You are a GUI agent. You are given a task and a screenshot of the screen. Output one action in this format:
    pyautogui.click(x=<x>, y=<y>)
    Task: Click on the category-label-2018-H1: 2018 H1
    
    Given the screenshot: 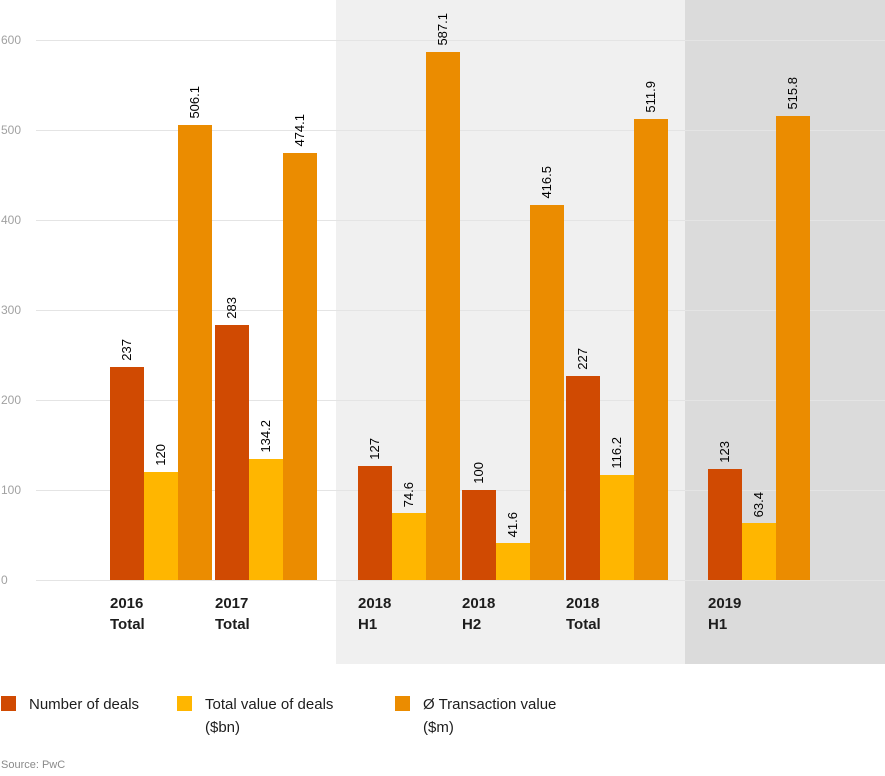 What is the action you would take?
    pyautogui.click(x=374, y=614)
    